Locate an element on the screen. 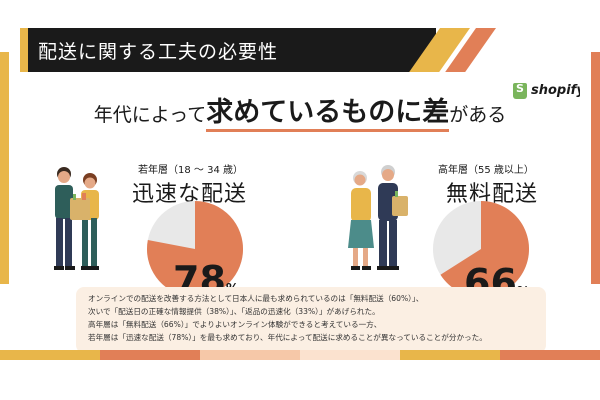 The image size is (600, 400). shopping-bag-icon is located at coordinates (520, 91).